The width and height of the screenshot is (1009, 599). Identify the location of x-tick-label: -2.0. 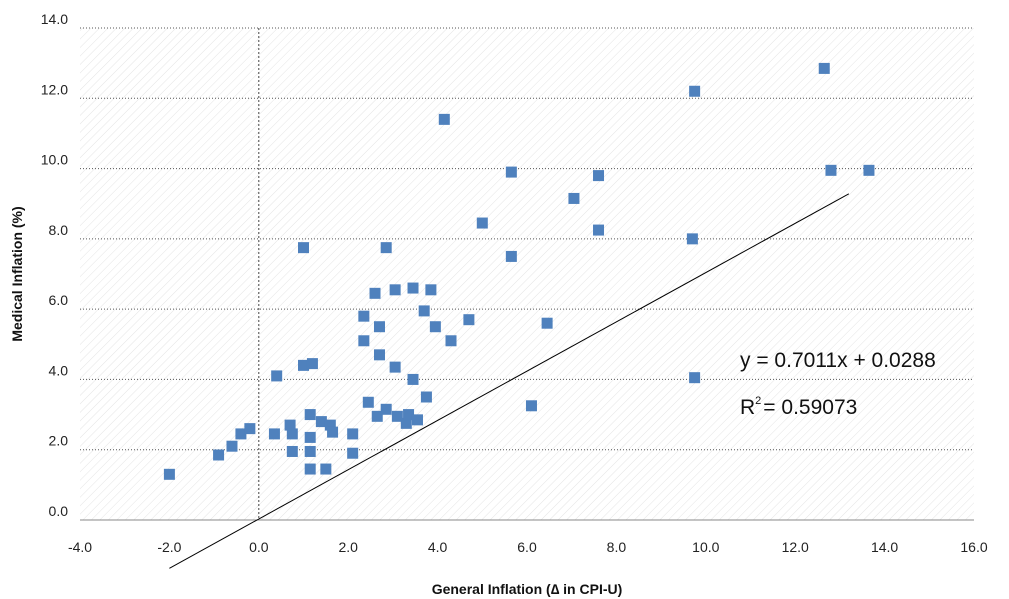
(169, 547).